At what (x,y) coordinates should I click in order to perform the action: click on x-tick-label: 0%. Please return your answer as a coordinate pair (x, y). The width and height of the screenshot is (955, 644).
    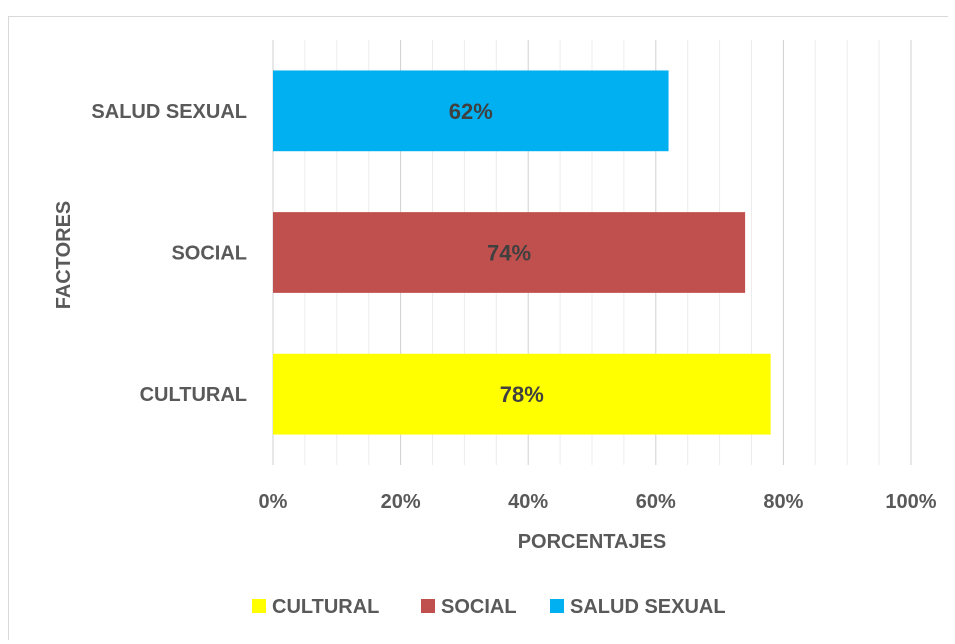
    Looking at the image, I should click on (273, 502).